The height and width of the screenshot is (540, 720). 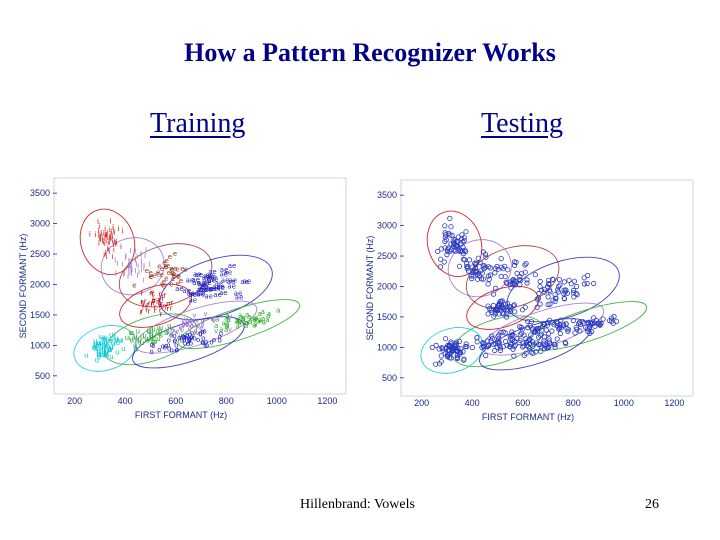 What do you see at coordinates (40, 224) in the screenshot?
I see `y-tick-label: 3000` at bounding box center [40, 224].